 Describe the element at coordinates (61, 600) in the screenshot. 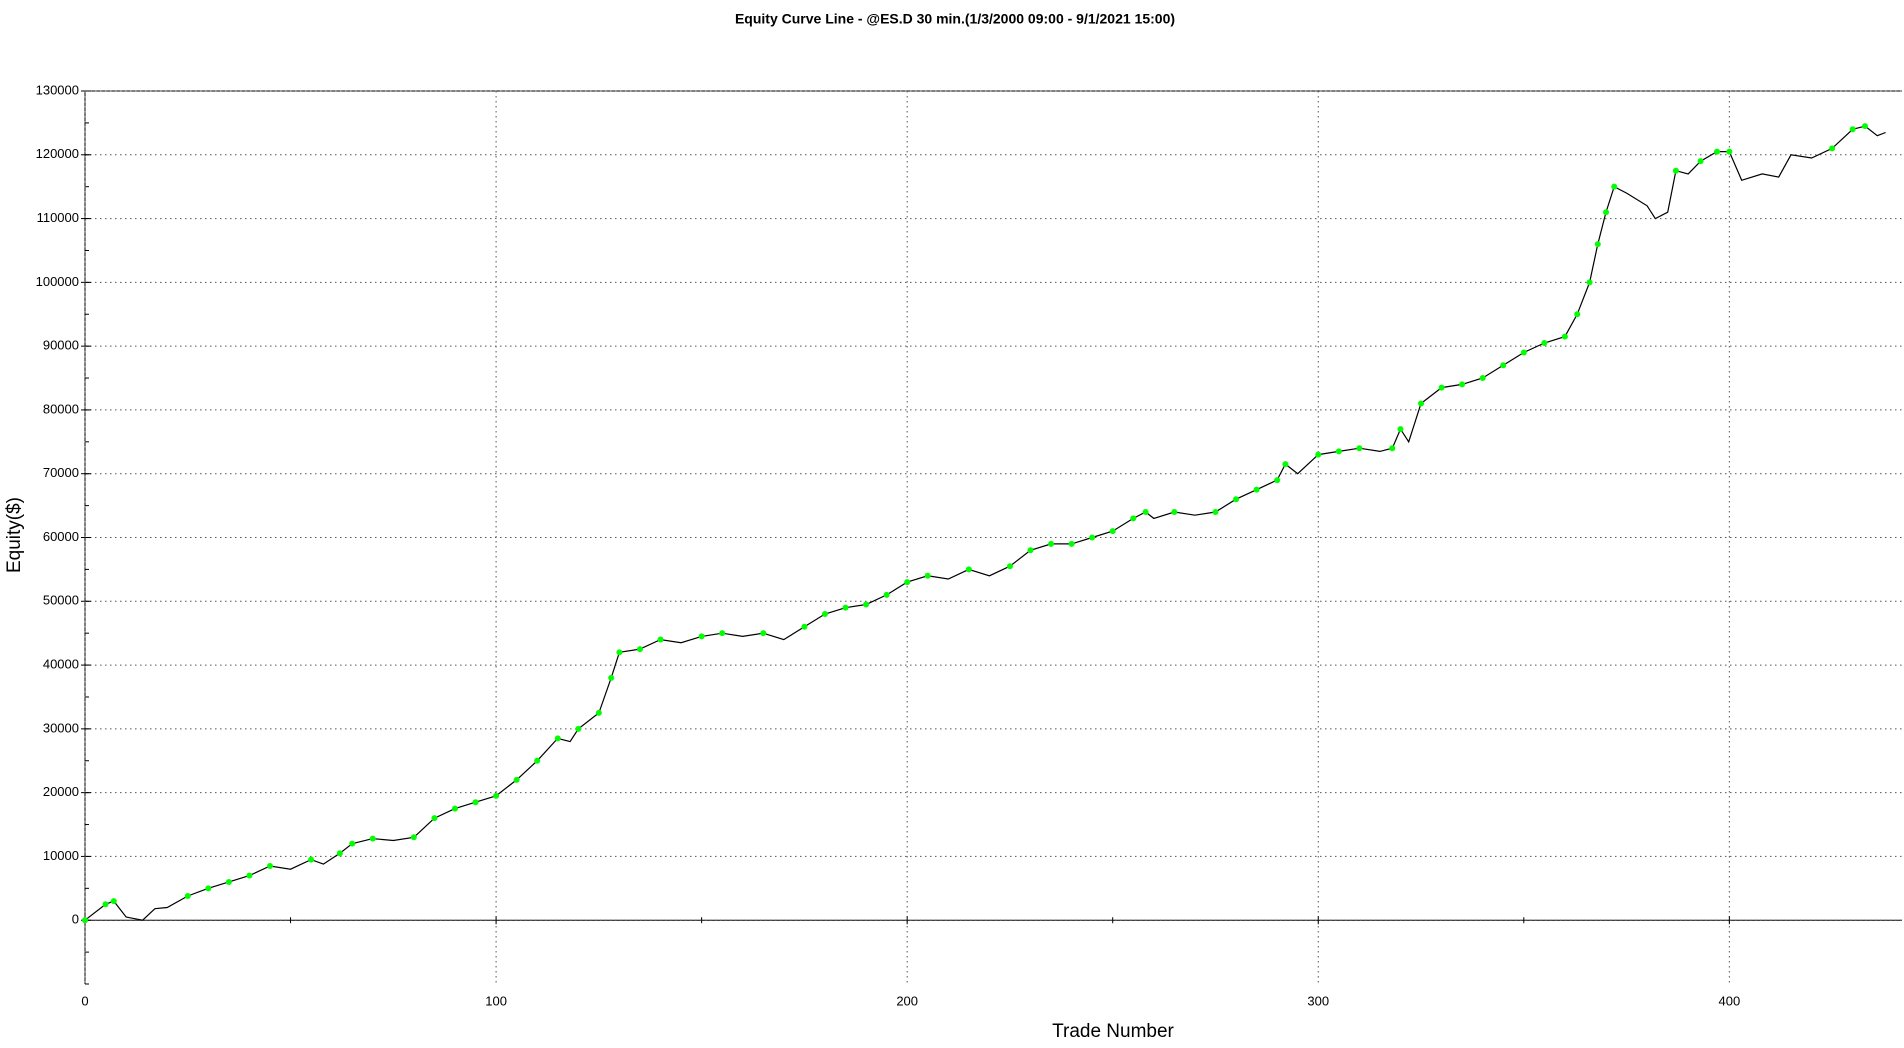

I see `y-tick-label: 50000` at that location.